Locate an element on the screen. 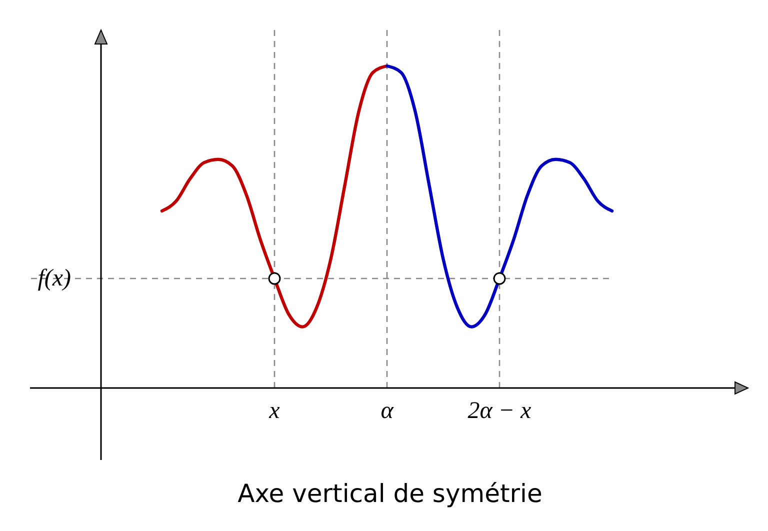 Image resolution: width=768 pixels, height=531 pixels. x-tick-label: 2α − x is located at coordinates (500, 411).